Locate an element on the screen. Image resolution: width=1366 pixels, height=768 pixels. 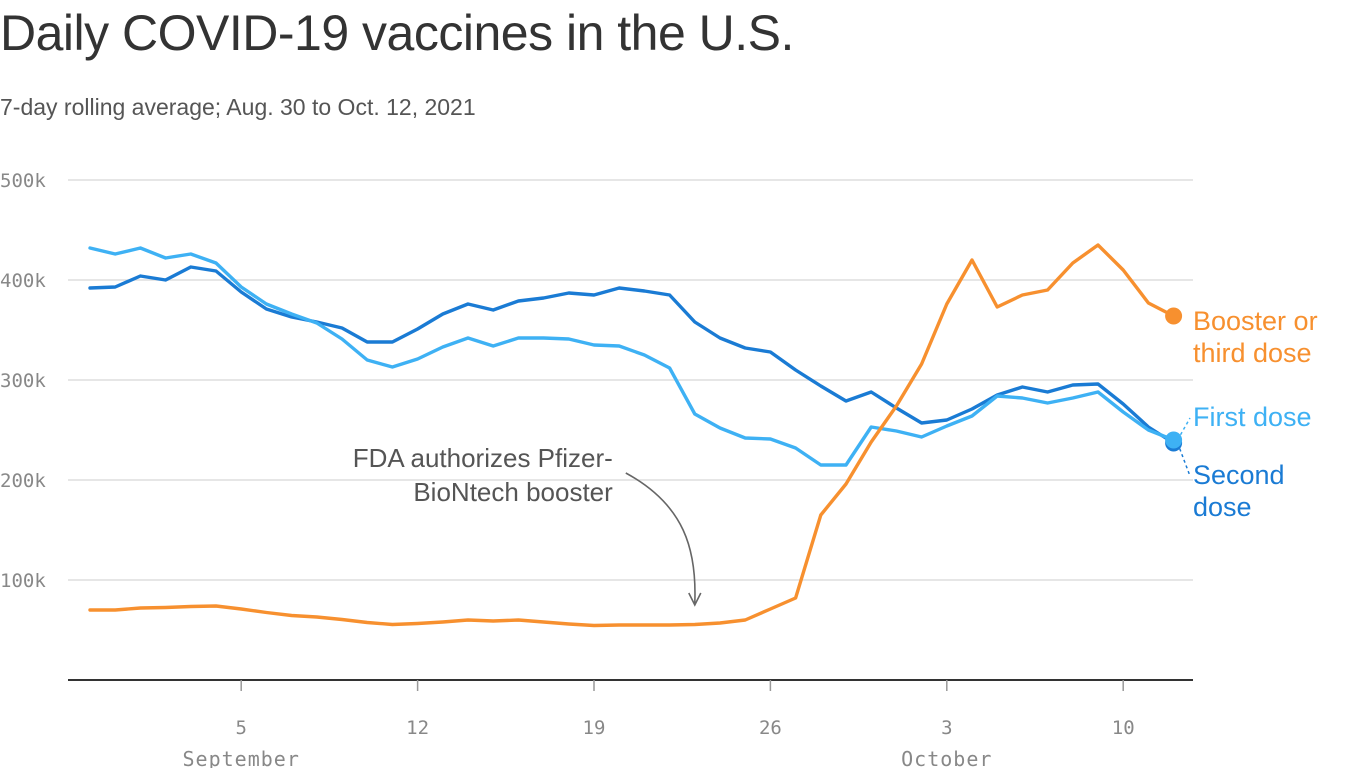
y-tick-label: 300k is located at coordinates (23, 381).